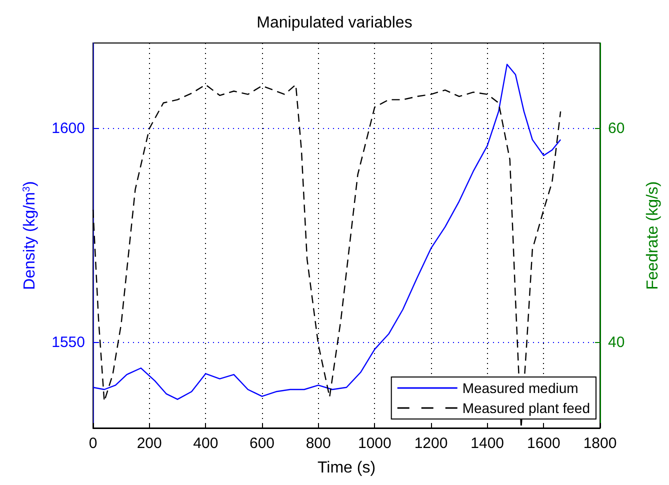 Image resolution: width=669 pixels, height=485 pixels. Describe the element at coordinates (318, 443) in the screenshot. I see `x-tick-label: 800` at that location.